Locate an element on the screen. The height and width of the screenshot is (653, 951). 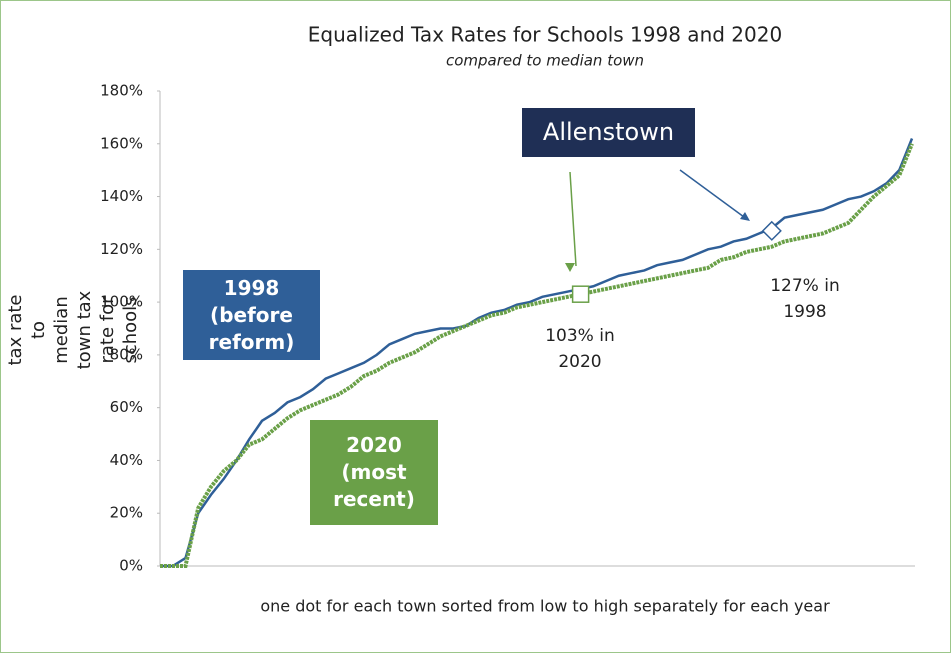
y-tick-label: 140% is located at coordinates (121, 196).